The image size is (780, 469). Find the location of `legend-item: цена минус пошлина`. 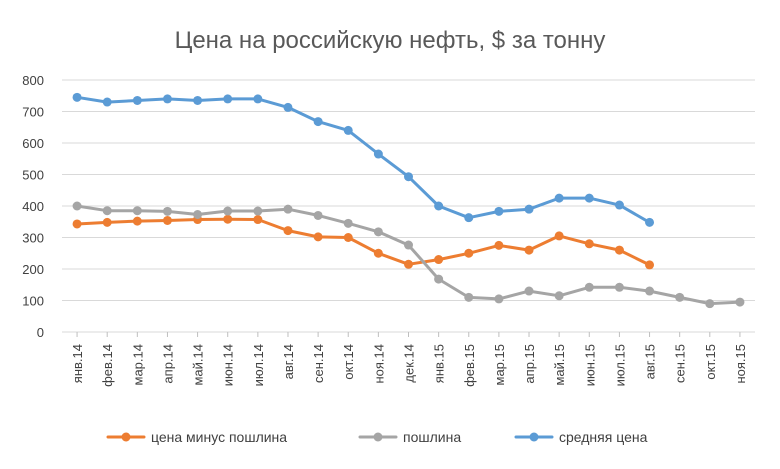

legend-item: цена минус пошлина is located at coordinates (196, 437).